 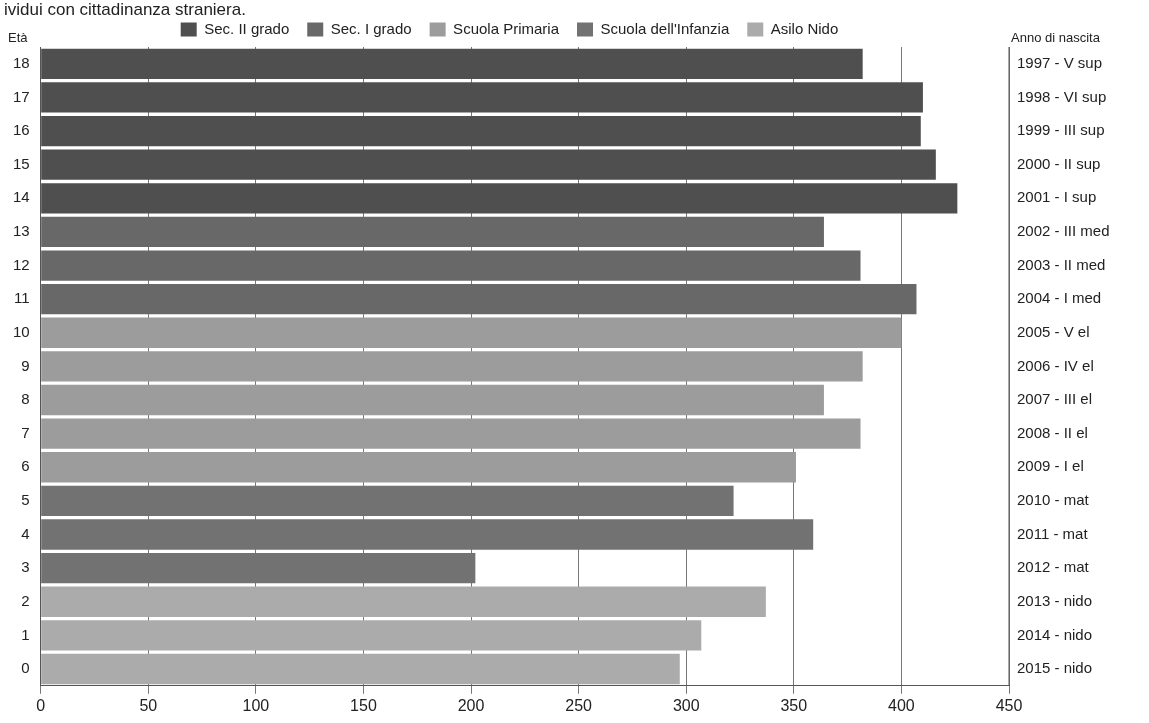 What do you see at coordinates (1061, 264) in the screenshot?
I see `text: 2003 - II med` at bounding box center [1061, 264].